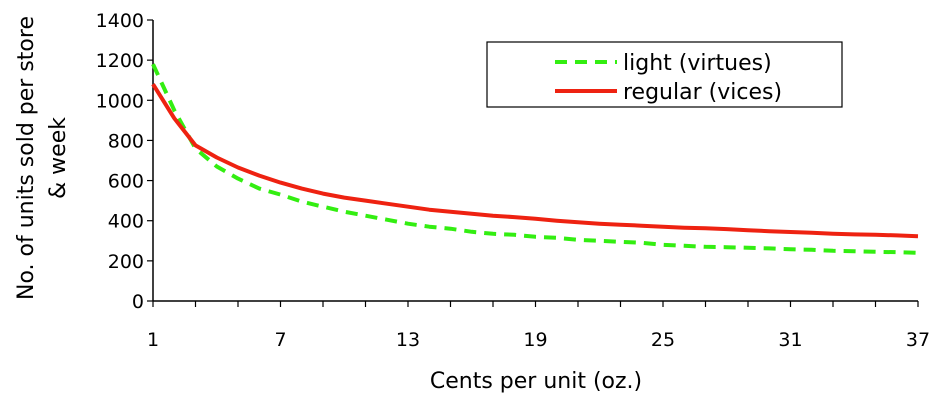  What do you see at coordinates (918, 340) in the screenshot?
I see `x-tick-label: 37` at bounding box center [918, 340].